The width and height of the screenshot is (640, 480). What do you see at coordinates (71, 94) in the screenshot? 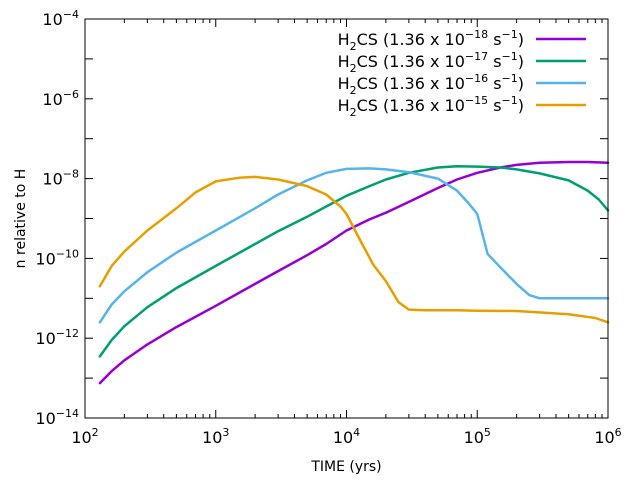
I see `y-tick-label-exponent: −6` at bounding box center [71, 94].